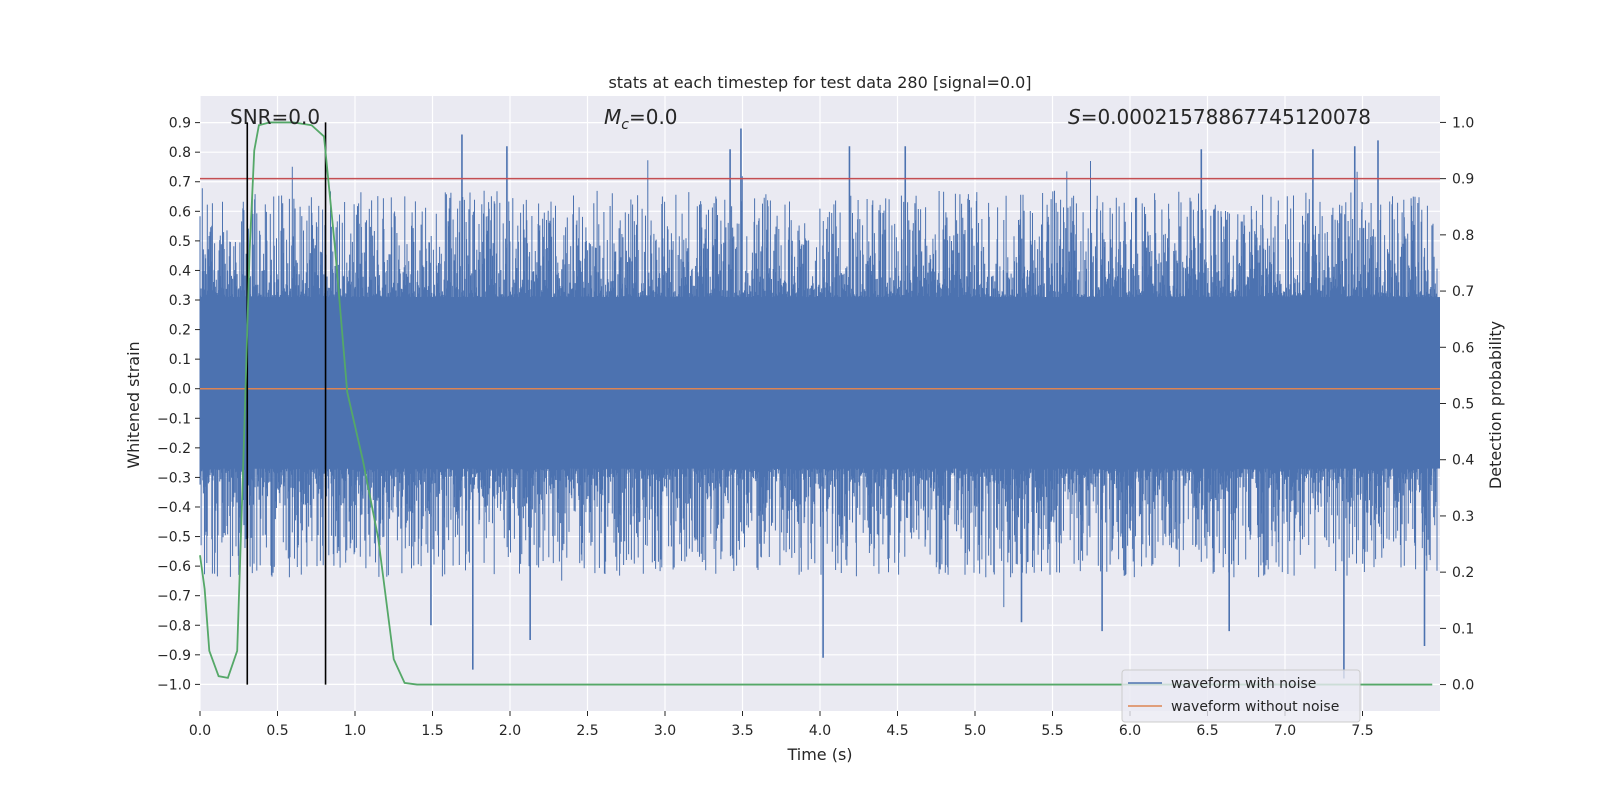  What do you see at coordinates (180, 301) in the screenshot?
I see `y-tick-label: 0.3` at bounding box center [180, 301].